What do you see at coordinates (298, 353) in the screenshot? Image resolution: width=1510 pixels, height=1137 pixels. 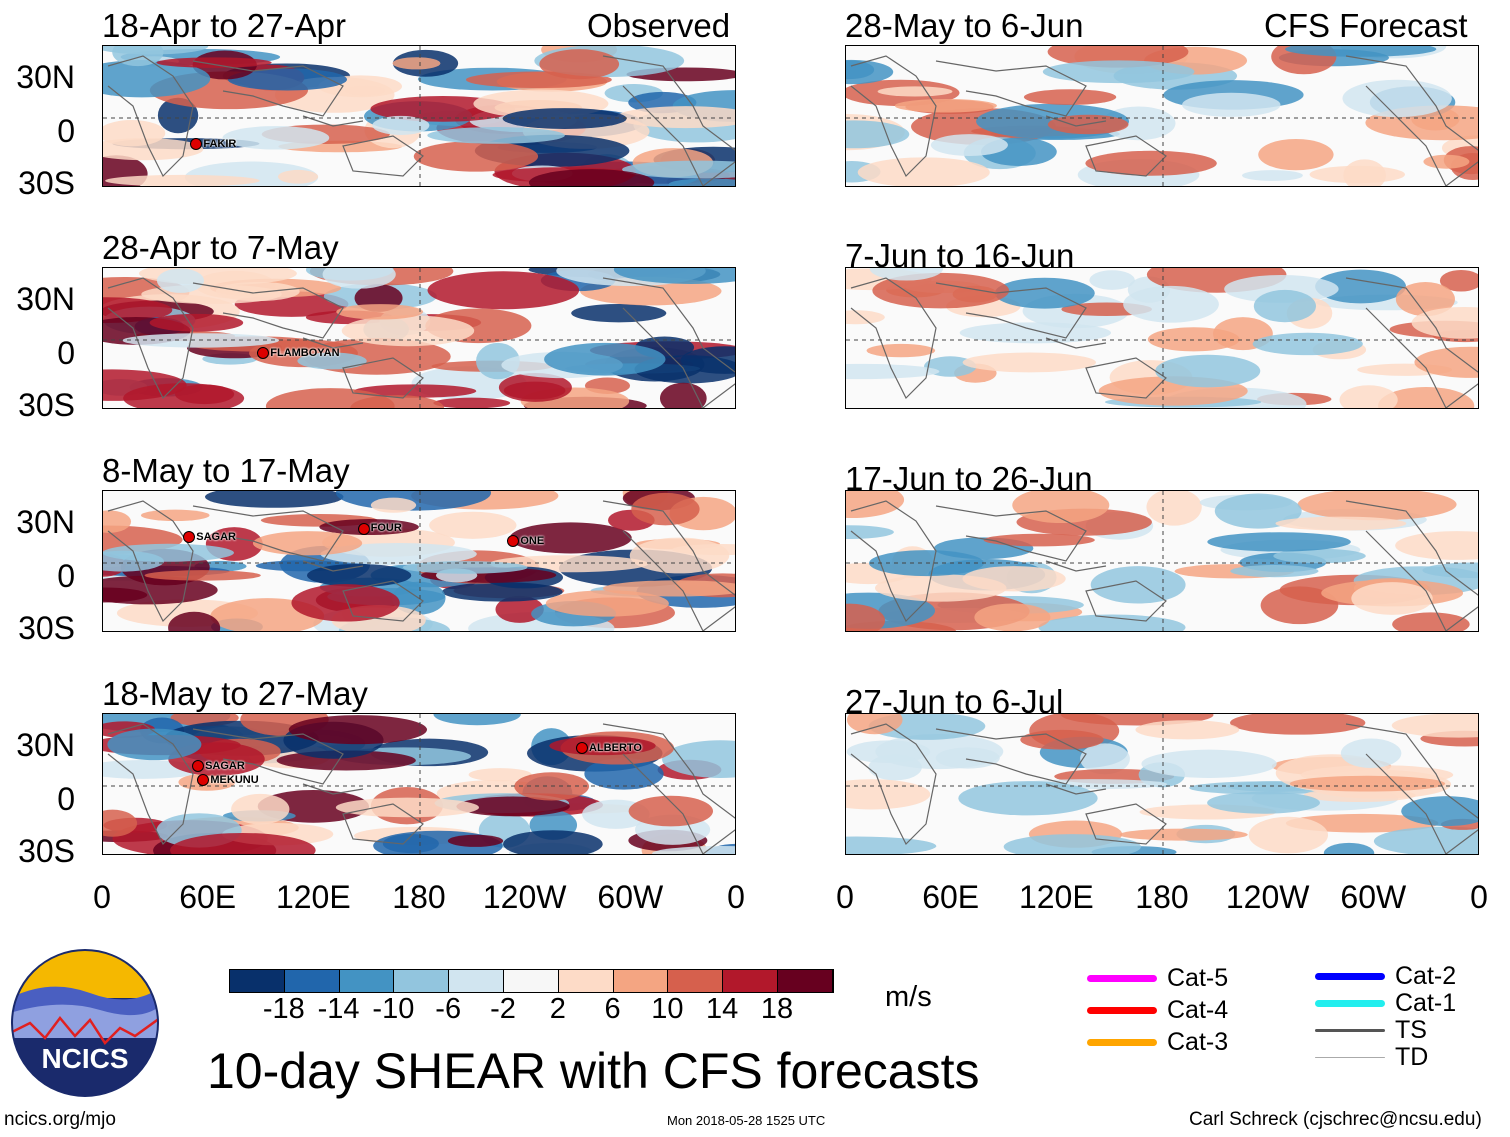 I see `storm-track: FLAMBOYAN` at bounding box center [298, 353].